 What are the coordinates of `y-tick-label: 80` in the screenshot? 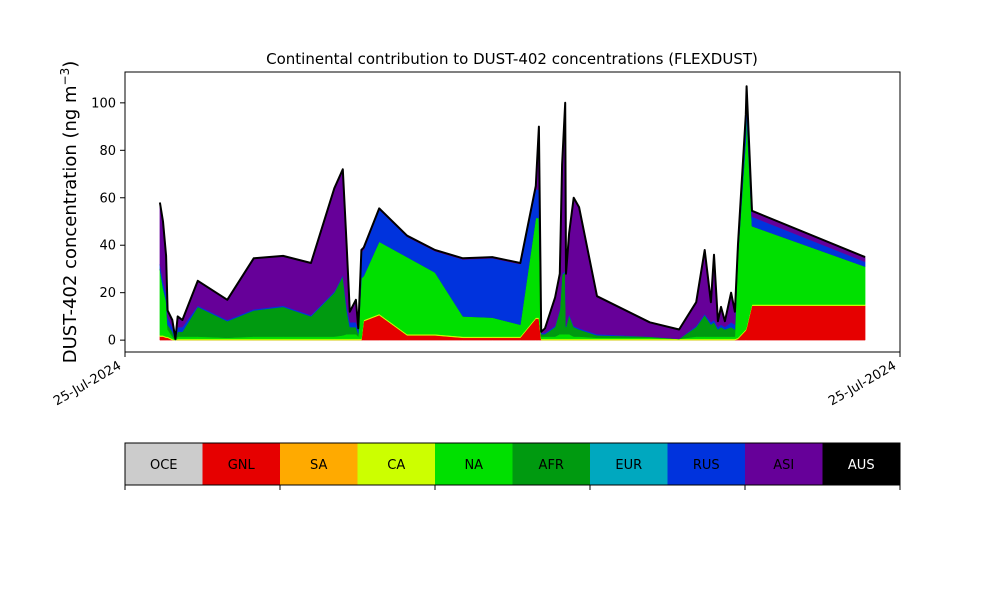 It's located at (107, 151).